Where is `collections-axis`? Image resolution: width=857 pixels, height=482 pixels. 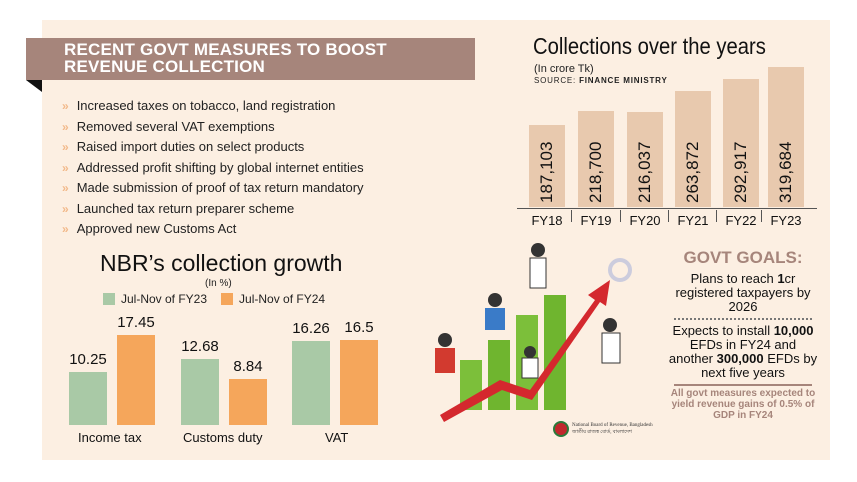 collections-axis is located at coordinates (667, 208).